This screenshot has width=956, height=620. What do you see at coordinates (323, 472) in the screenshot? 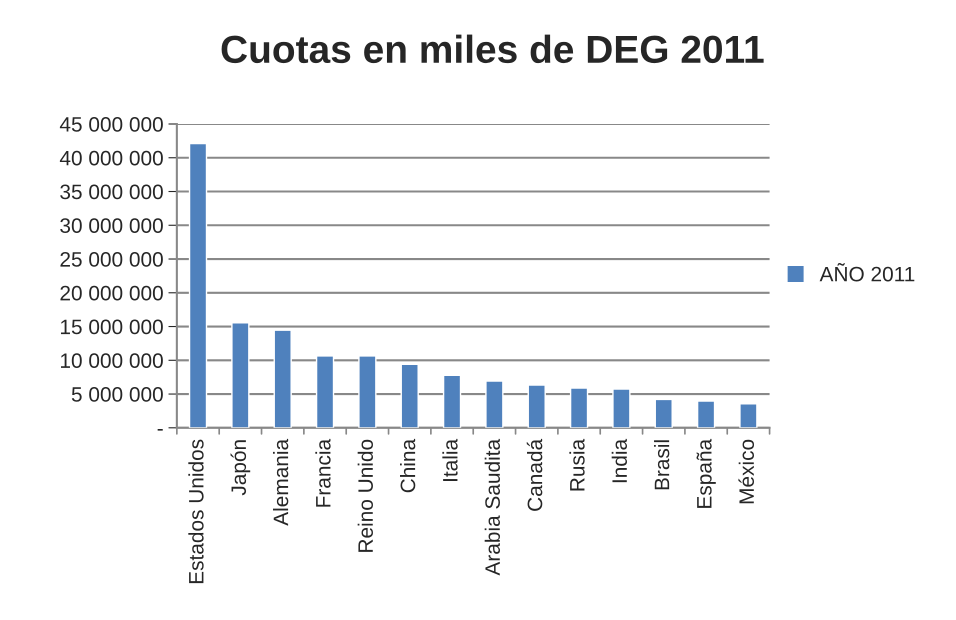
I see `x-tick-label: Francia` at bounding box center [323, 472].